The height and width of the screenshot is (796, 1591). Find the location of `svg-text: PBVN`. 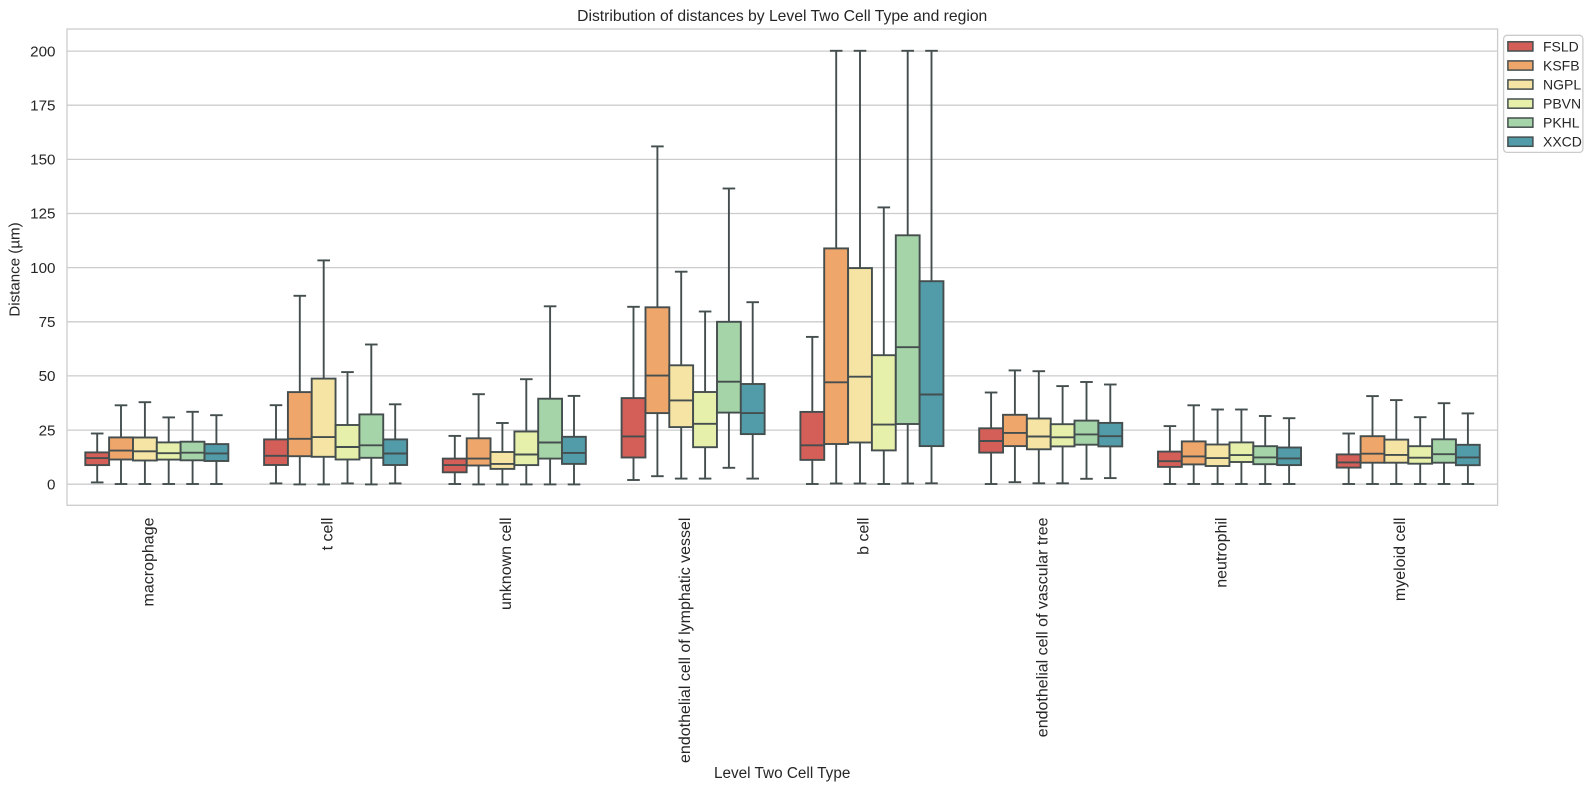

svg-text: PBVN is located at coordinates (1562, 104).